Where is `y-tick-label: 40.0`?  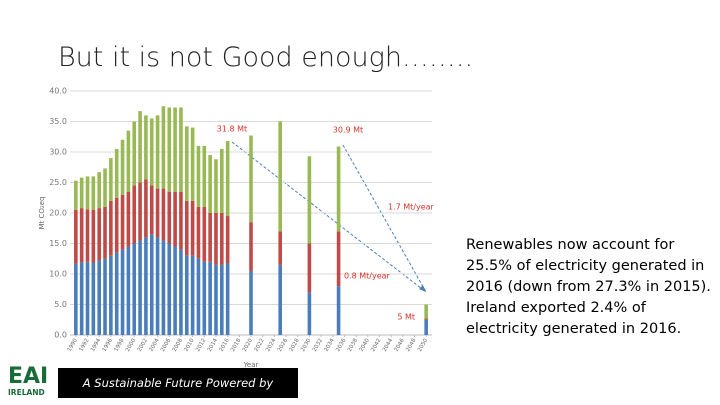
y-tick-label: 40.0 is located at coordinates (58, 91).